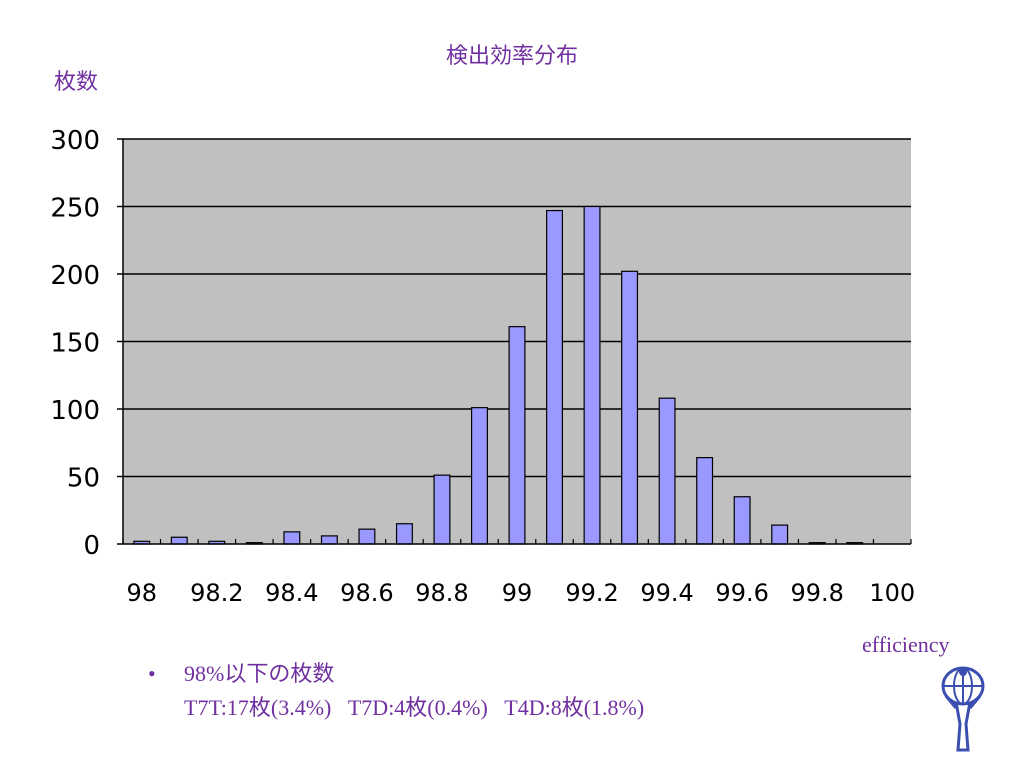  What do you see at coordinates (83, 479) in the screenshot?
I see `y-tick-label: 50` at bounding box center [83, 479].